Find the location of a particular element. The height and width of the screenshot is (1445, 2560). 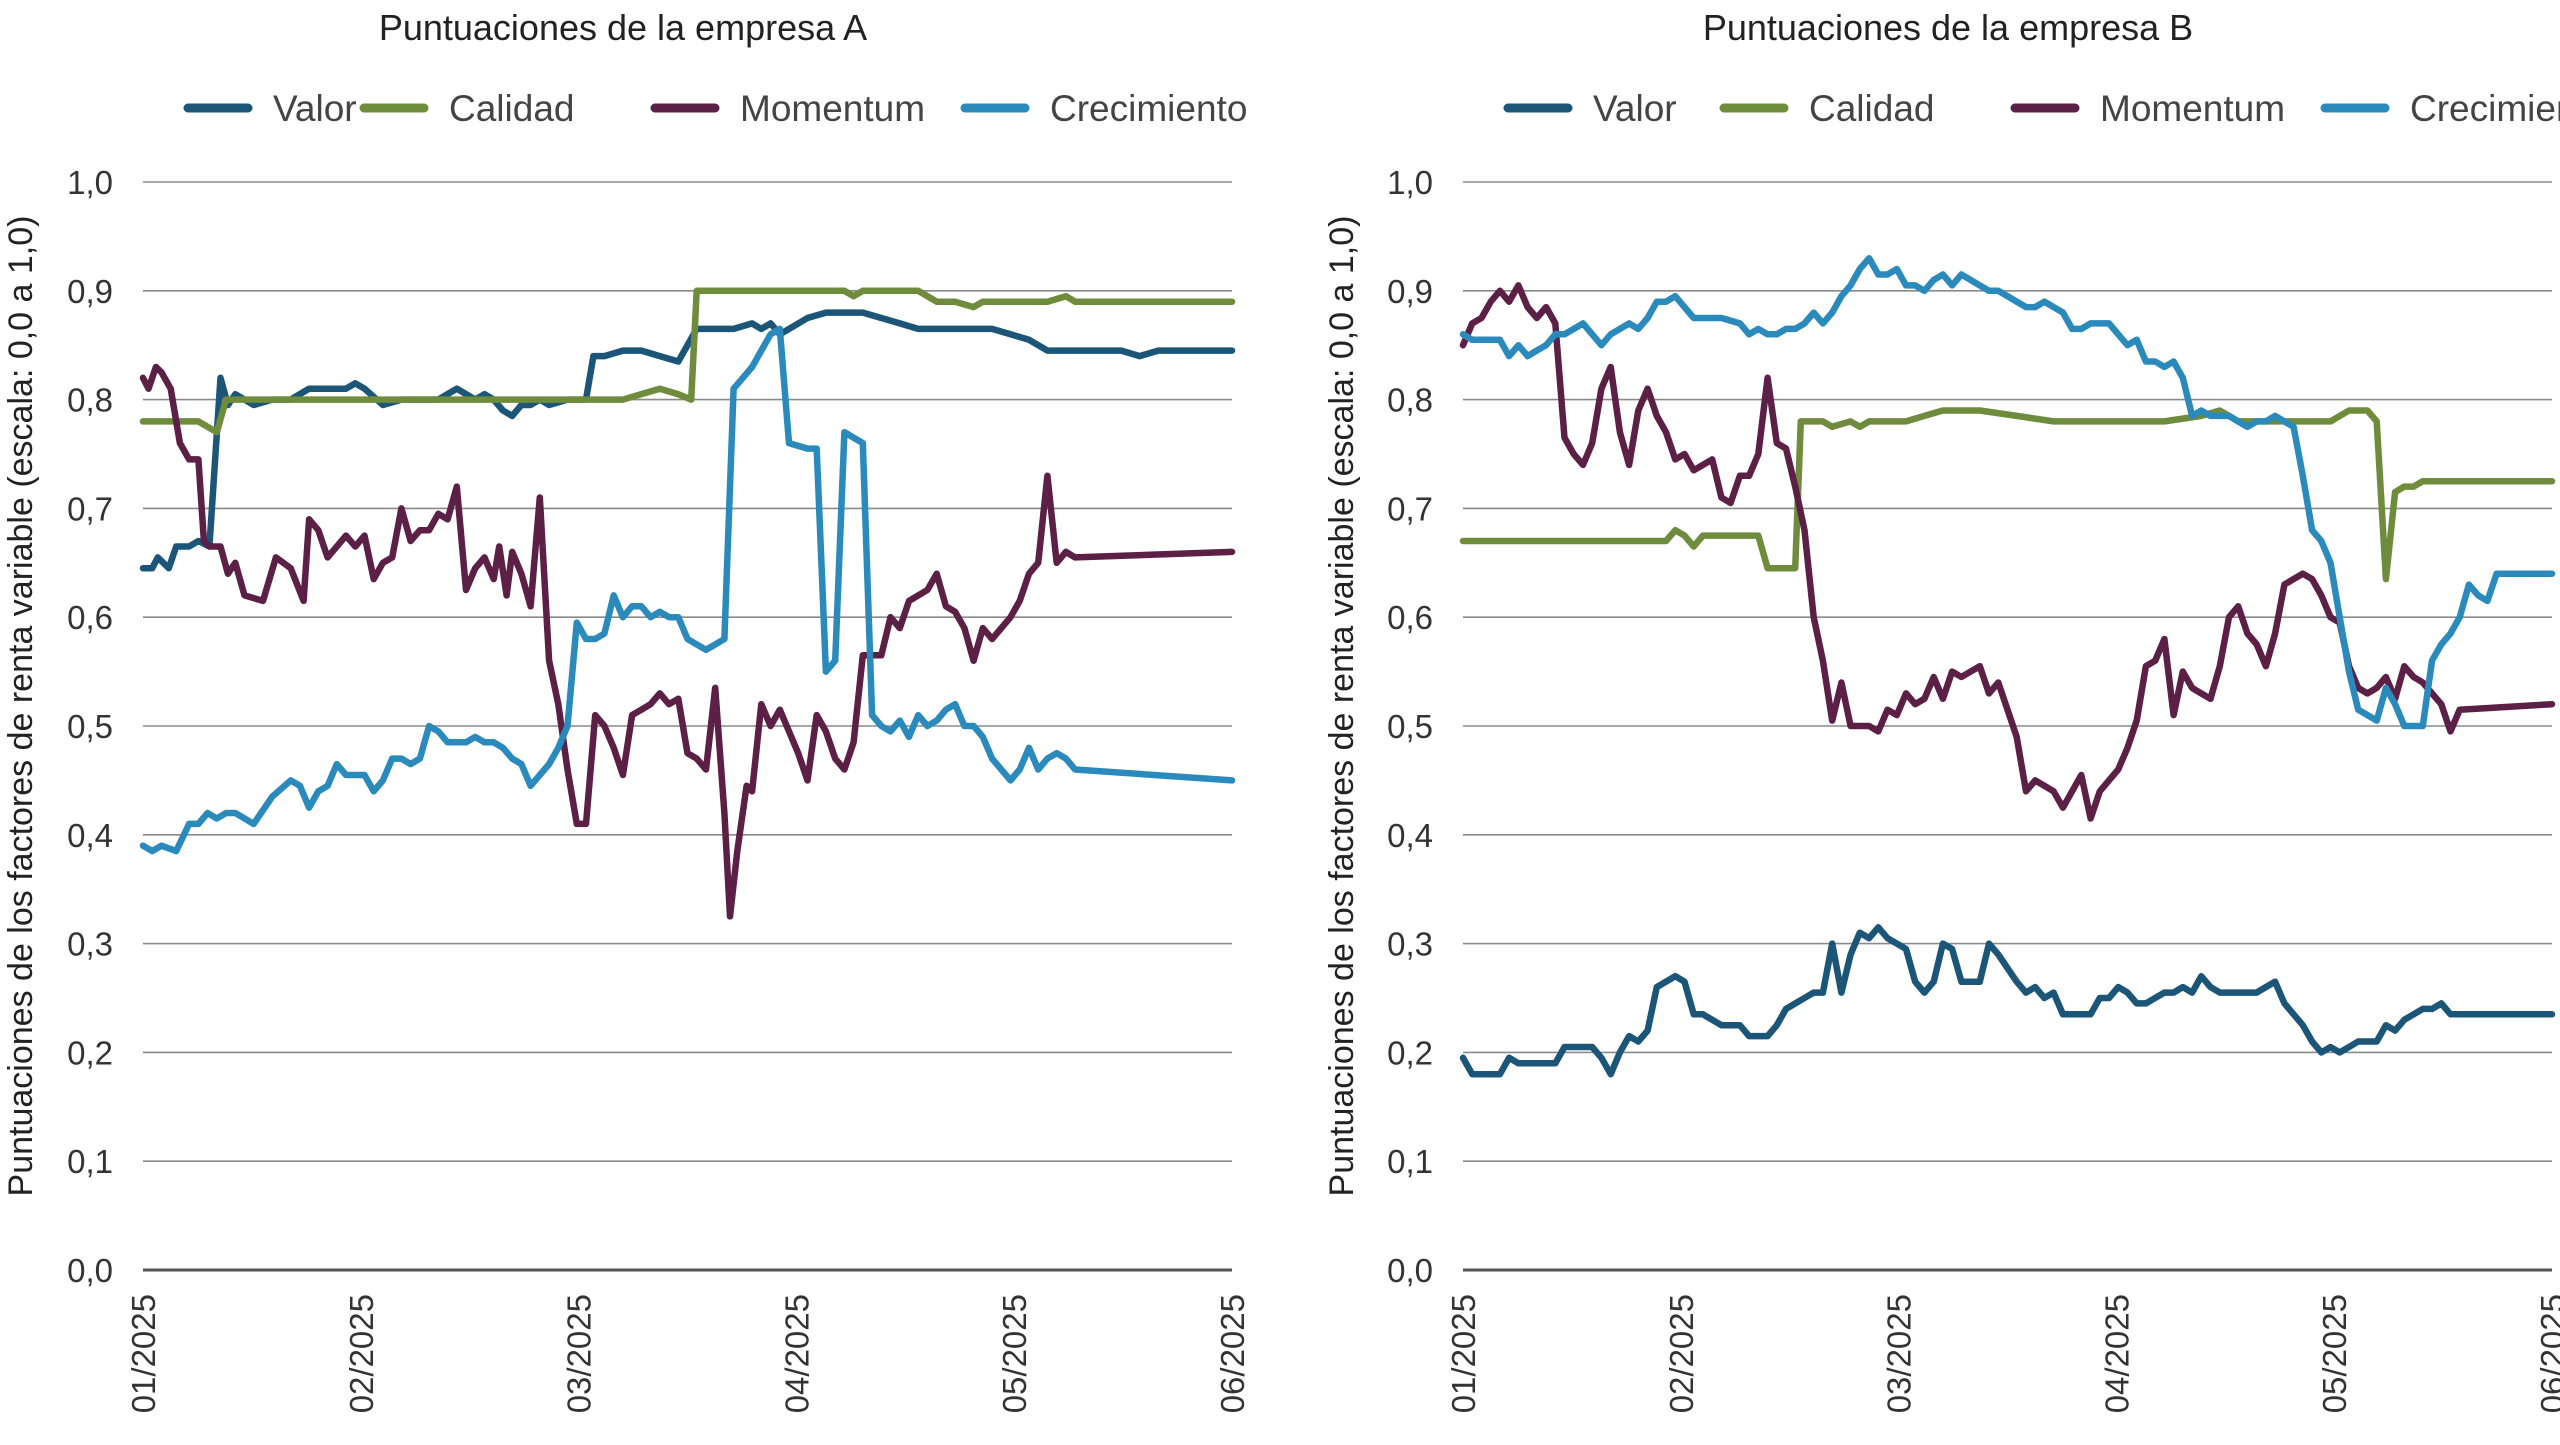

chart-title: Puntuaciones de la empresa B is located at coordinates (1948, 27).